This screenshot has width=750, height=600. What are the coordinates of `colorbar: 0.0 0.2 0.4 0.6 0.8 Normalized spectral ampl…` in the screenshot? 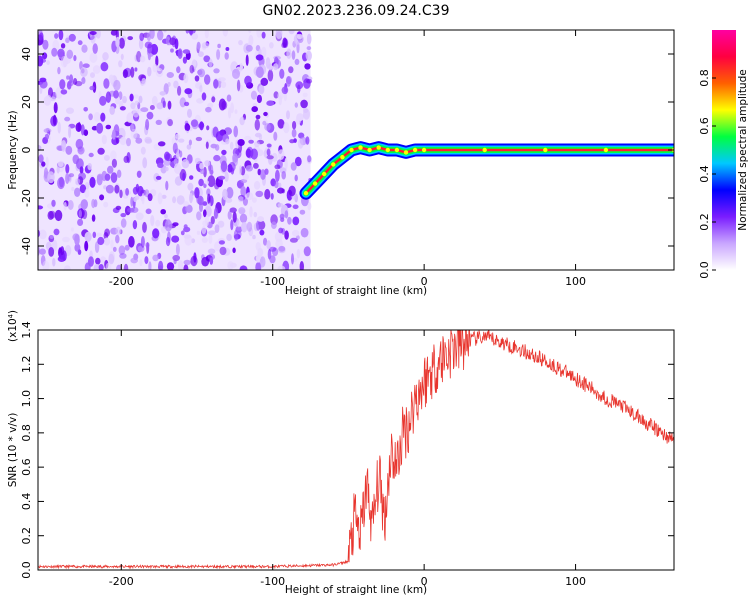 It's located at (723, 154).